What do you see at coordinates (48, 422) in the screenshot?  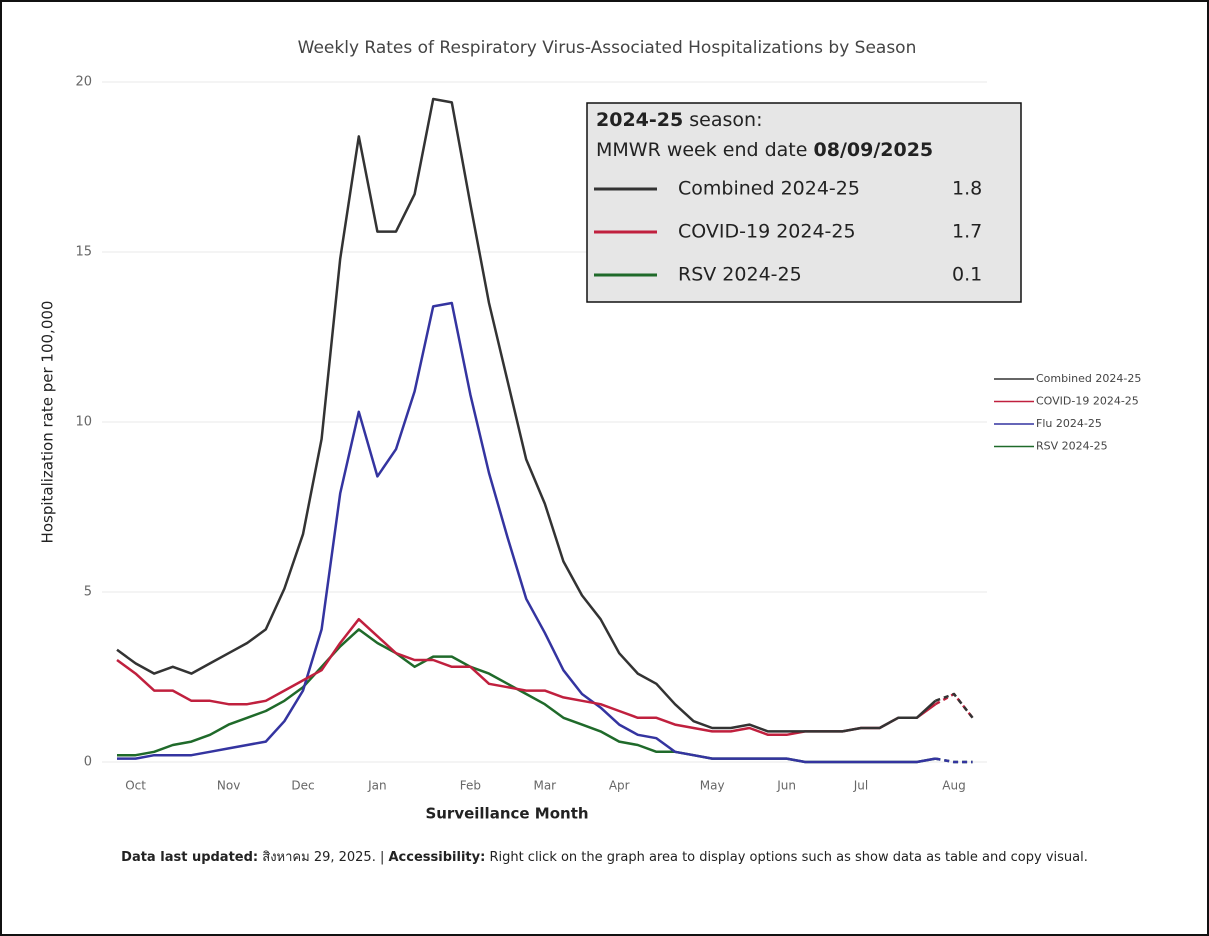 I see `y-axis-label: Hospitalization rate per 100,000` at bounding box center [48, 422].